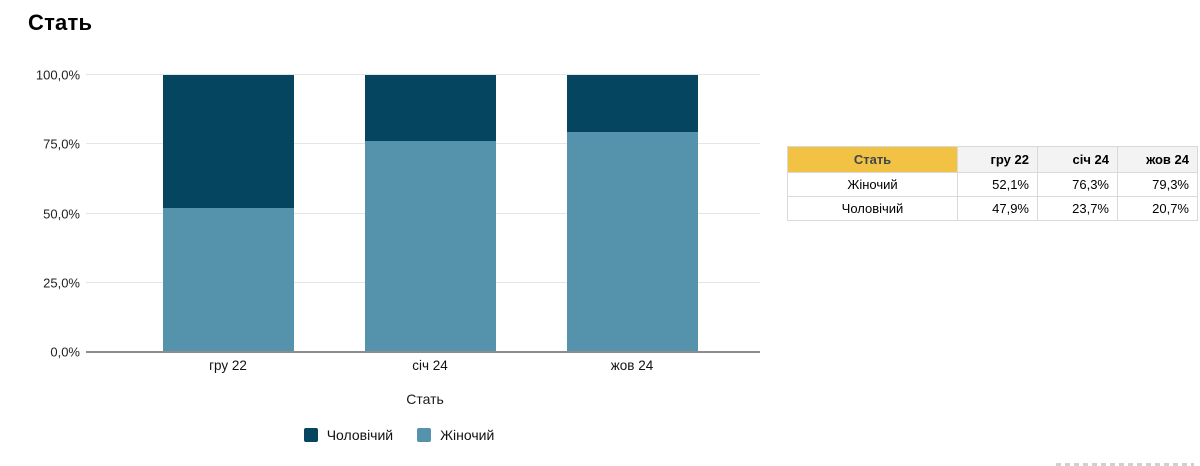 The height and width of the screenshot is (466, 1200). What do you see at coordinates (423, 352) in the screenshot?
I see `x-axis-line` at bounding box center [423, 352].